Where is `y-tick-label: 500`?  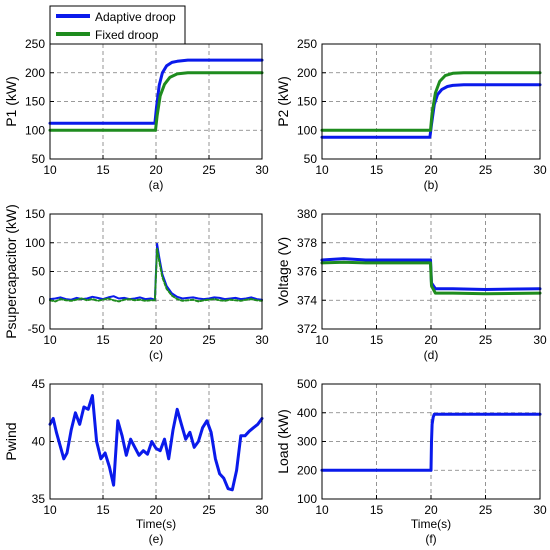
y-tick-label: 500 is located at coordinates (307, 384).